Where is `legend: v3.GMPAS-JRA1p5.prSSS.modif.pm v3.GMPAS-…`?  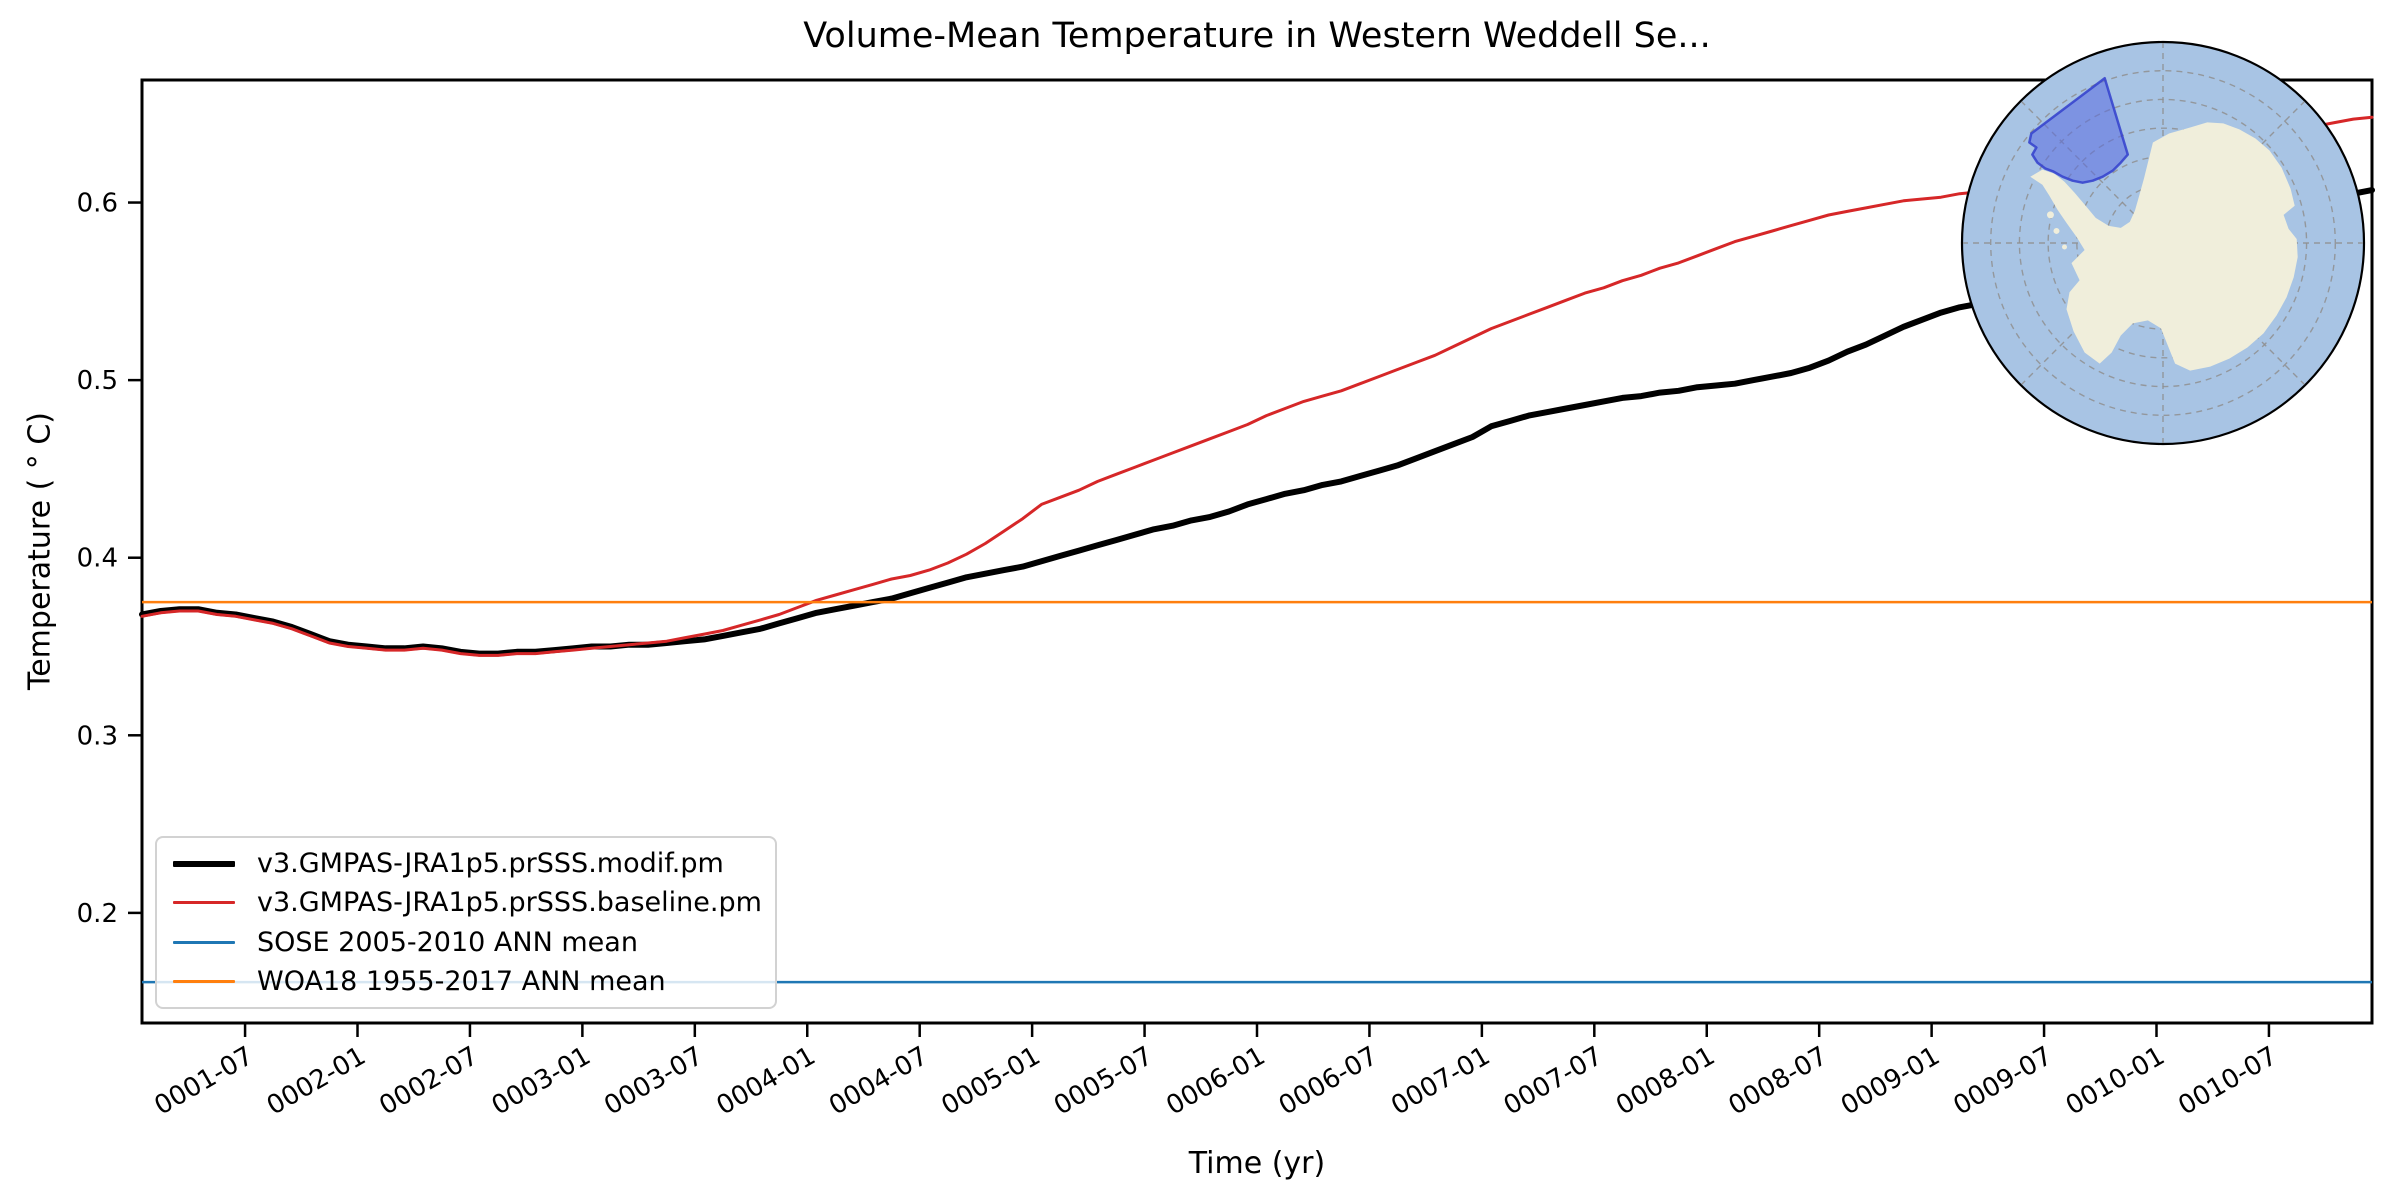
legend: v3.GMPAS-JRA1p5.prSSS.modif.pm v3.GMPAS-… is located at coordinates (466, 922).